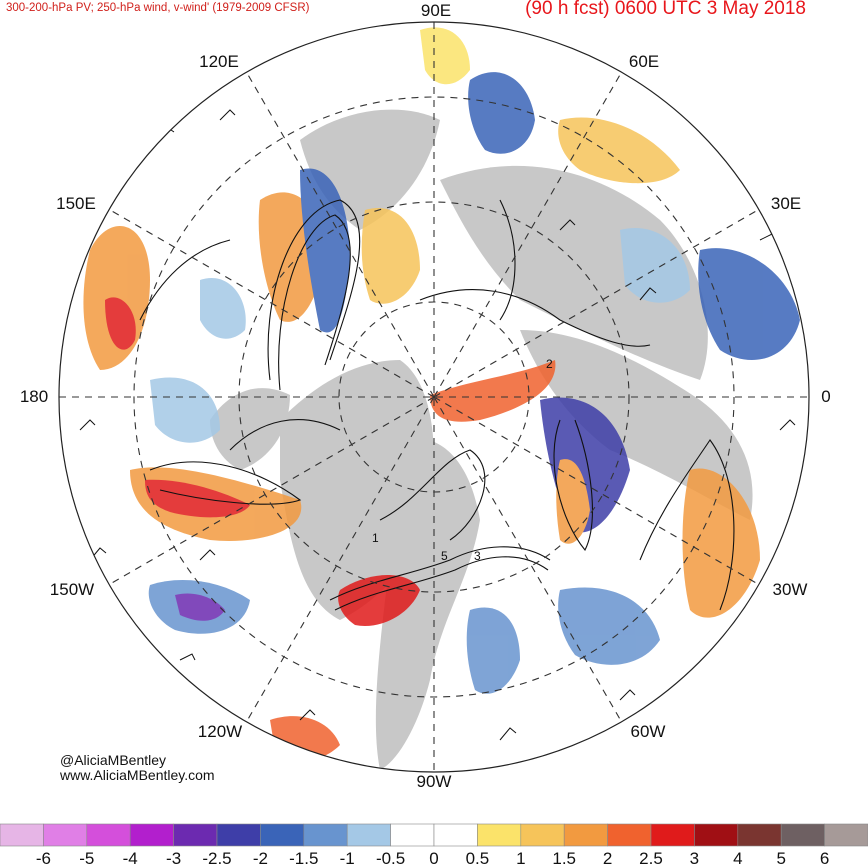 This screenshot has width=868, height=865. Describe the element at coordinates (549, 364) in the screenshot. I see `contour-label: 2` at that location.